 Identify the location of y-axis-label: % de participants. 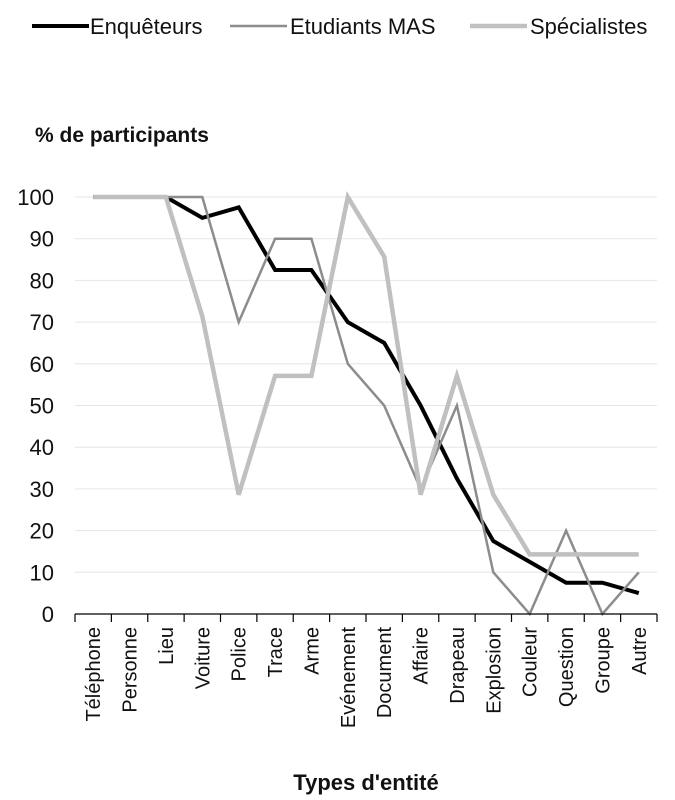
(122, 135).